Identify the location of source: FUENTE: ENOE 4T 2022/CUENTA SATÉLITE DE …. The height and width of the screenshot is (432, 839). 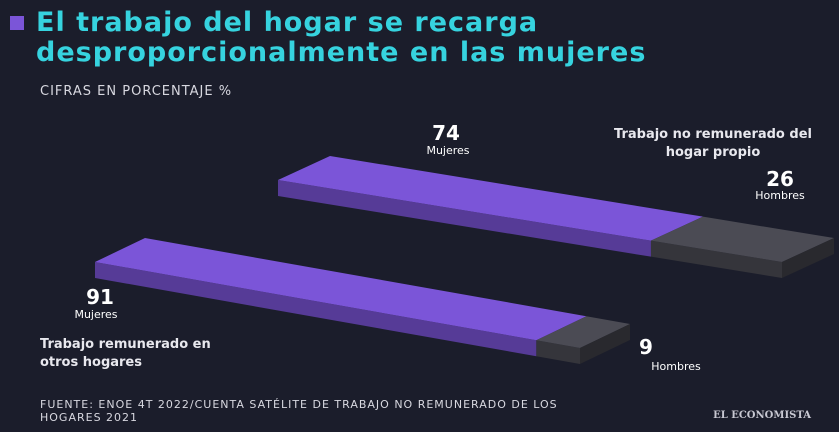
(299, 411).